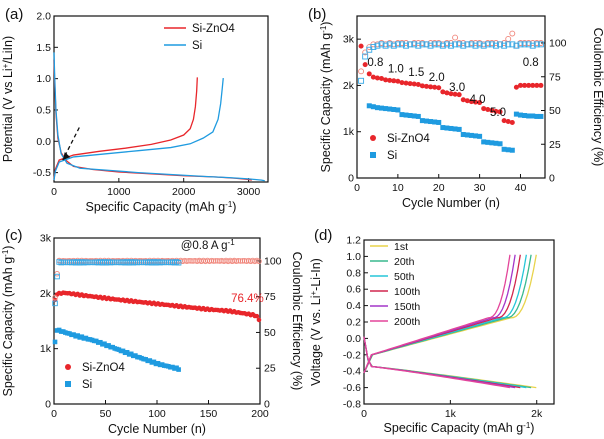 Image resolution: width=604 pixels, height=439 pixels. What do you see at coordinates (103, 368) in the screenshot?
I see `legend-label: Si-ZnO4` at bounding box center [103, 368].